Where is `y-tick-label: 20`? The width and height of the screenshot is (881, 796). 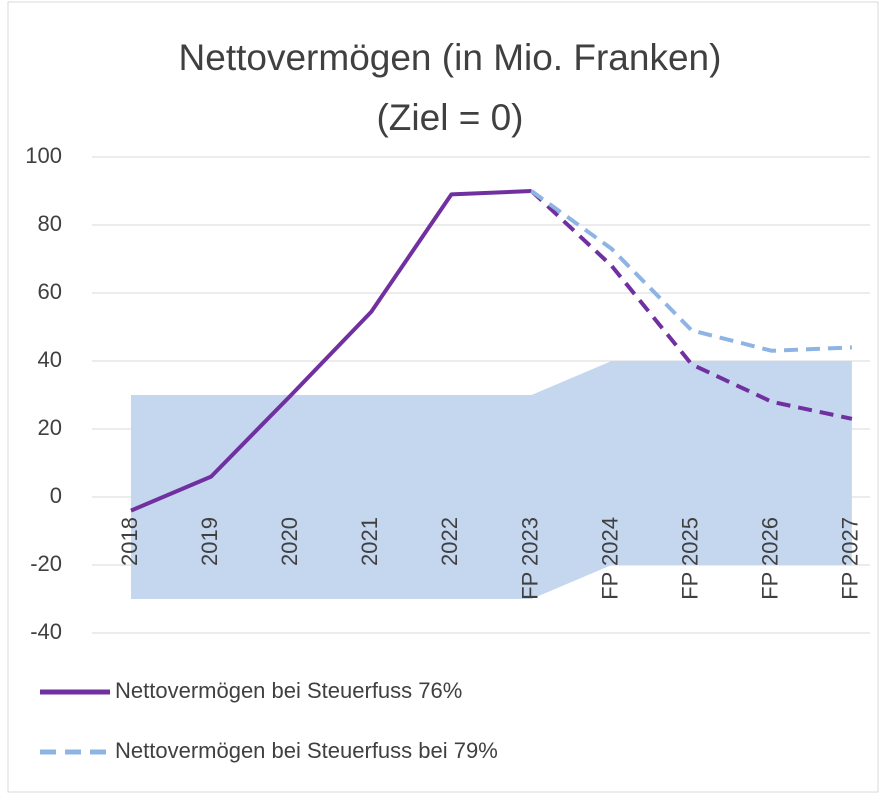
y-tick-label: 20 is located at coordinates (50, 427).